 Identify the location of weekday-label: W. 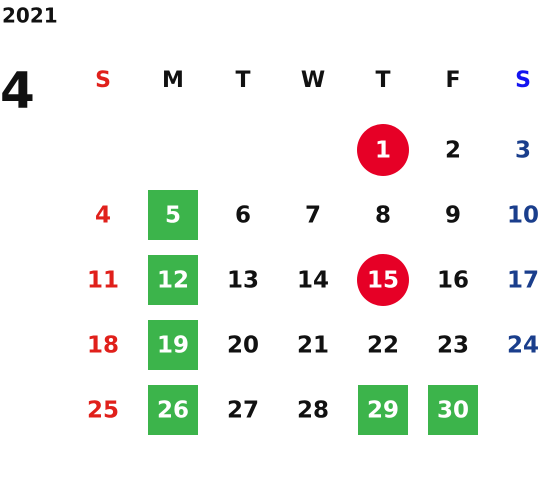
(313, 80).